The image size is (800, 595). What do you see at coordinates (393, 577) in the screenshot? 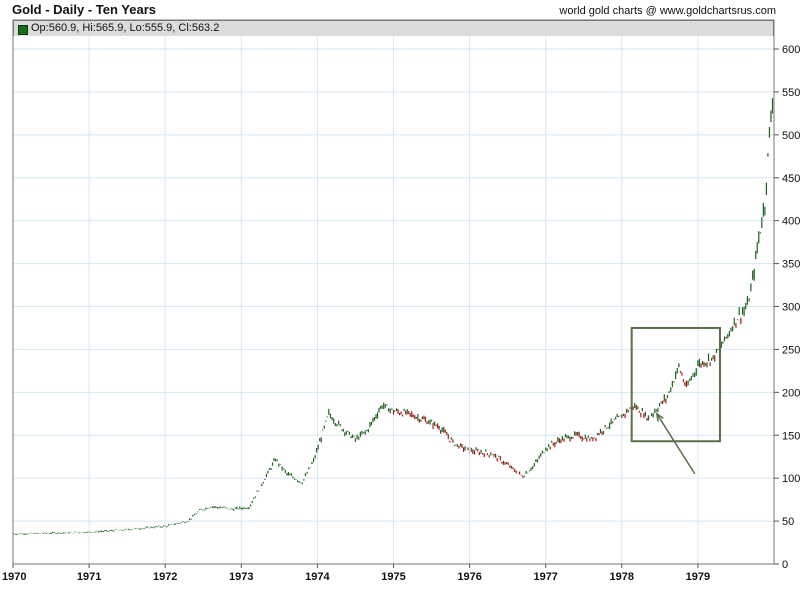
I see `x-tick-label: 1975` at bounding box center [393, 577].